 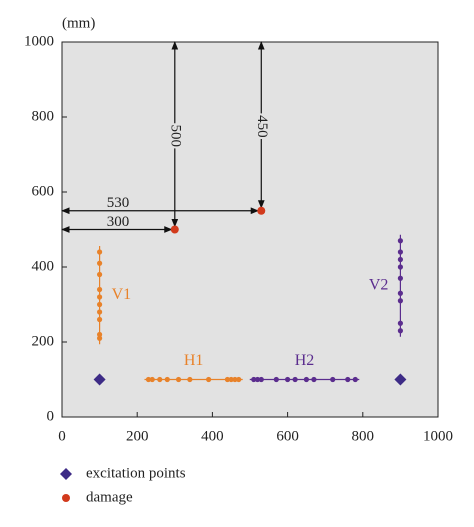 What do you see at coordinates (287, 436) in the screenshot?
I see `x-tick-label: 600` at bounding box center [287, 436].